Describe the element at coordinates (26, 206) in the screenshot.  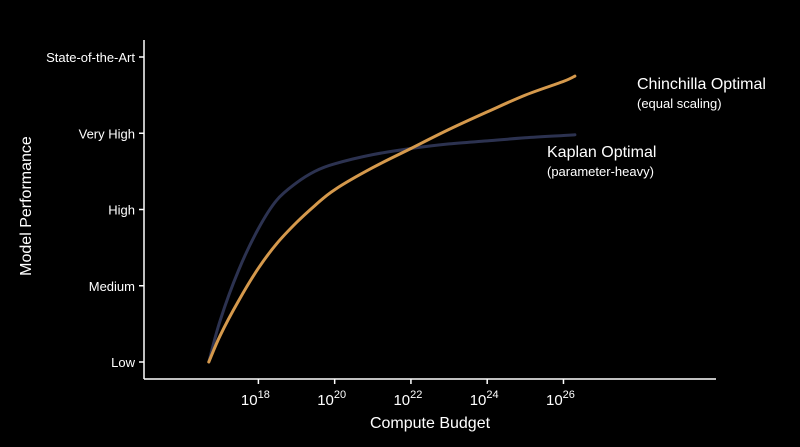
I see `y-axis-label: Model Performance` at that location.